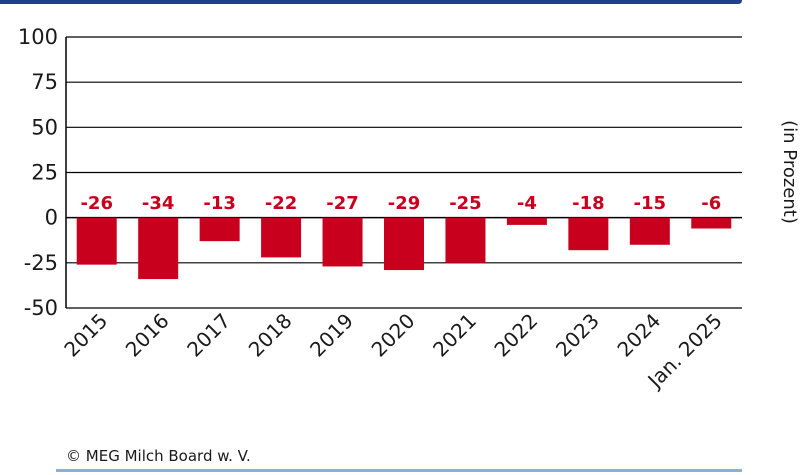 This screenshot has height=475, width=800. What do you see at coordinates (38, 37) in the screenshot?
I see `y-tick-label: 100` at bounding box center [38, 37].